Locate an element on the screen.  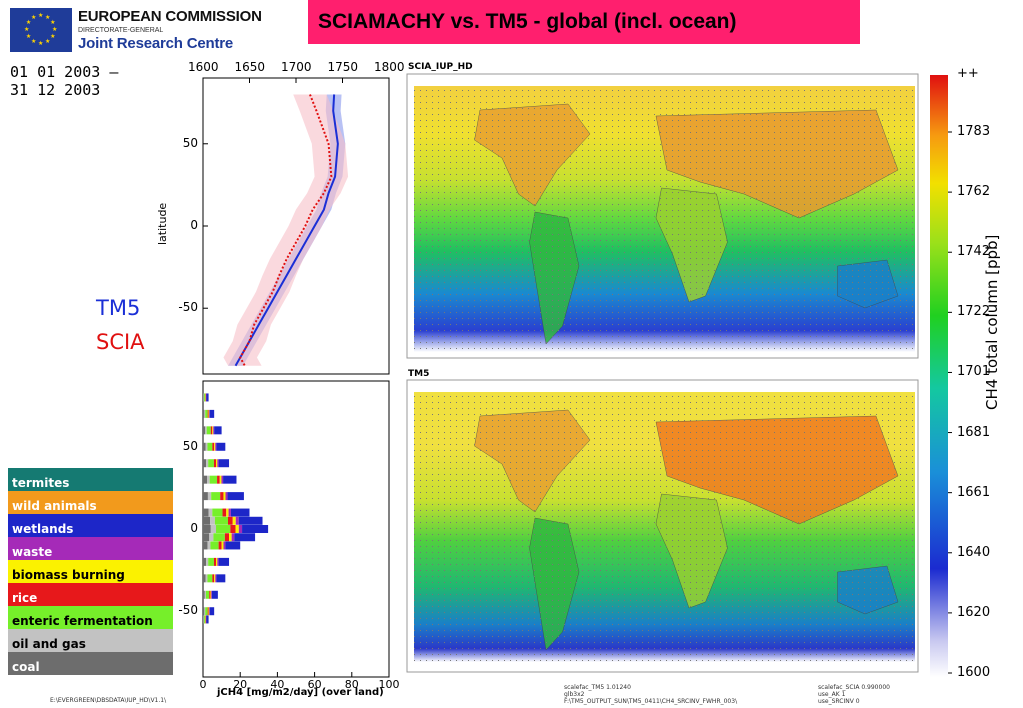
legend-label: biomass burning is located at coordinates (68, 575).